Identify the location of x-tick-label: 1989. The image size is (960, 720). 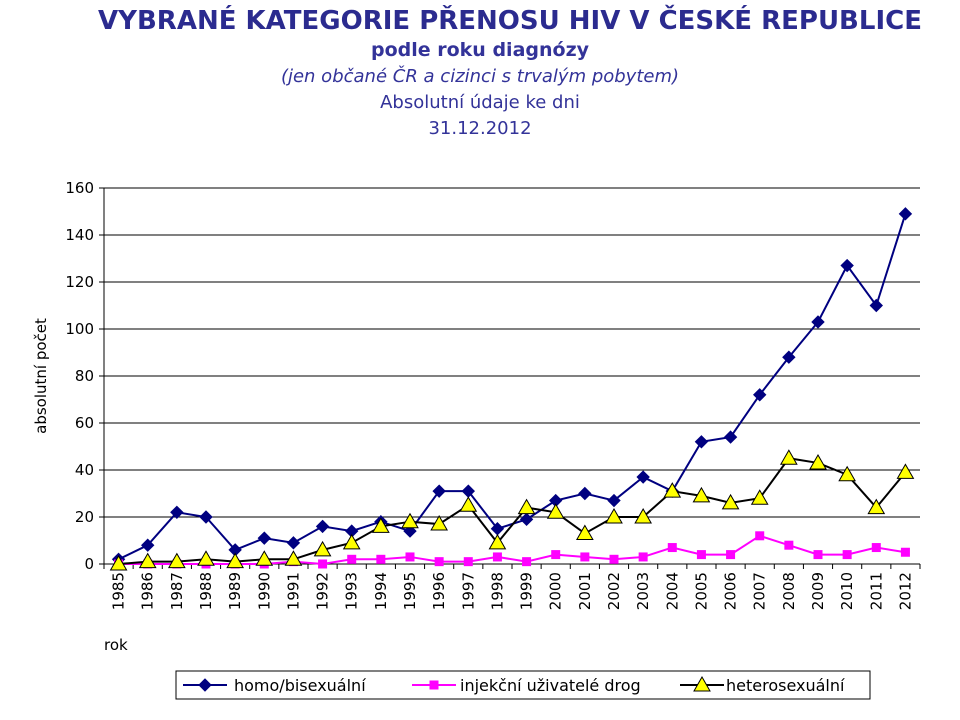
(235, 591).